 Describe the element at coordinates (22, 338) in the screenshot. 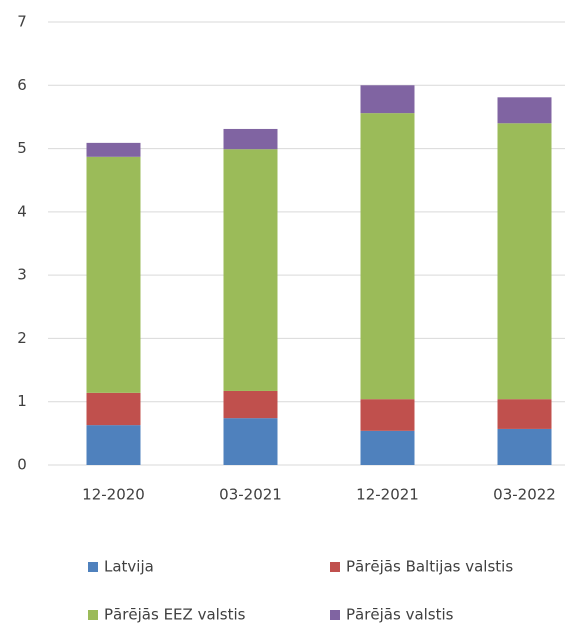

I see `y-tick-label: 2` at that location.